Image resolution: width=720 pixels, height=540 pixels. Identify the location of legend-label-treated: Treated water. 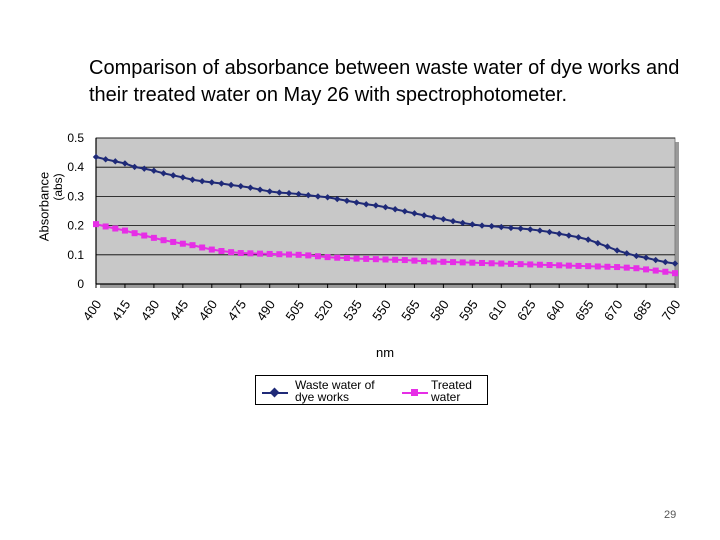
(451, 391).